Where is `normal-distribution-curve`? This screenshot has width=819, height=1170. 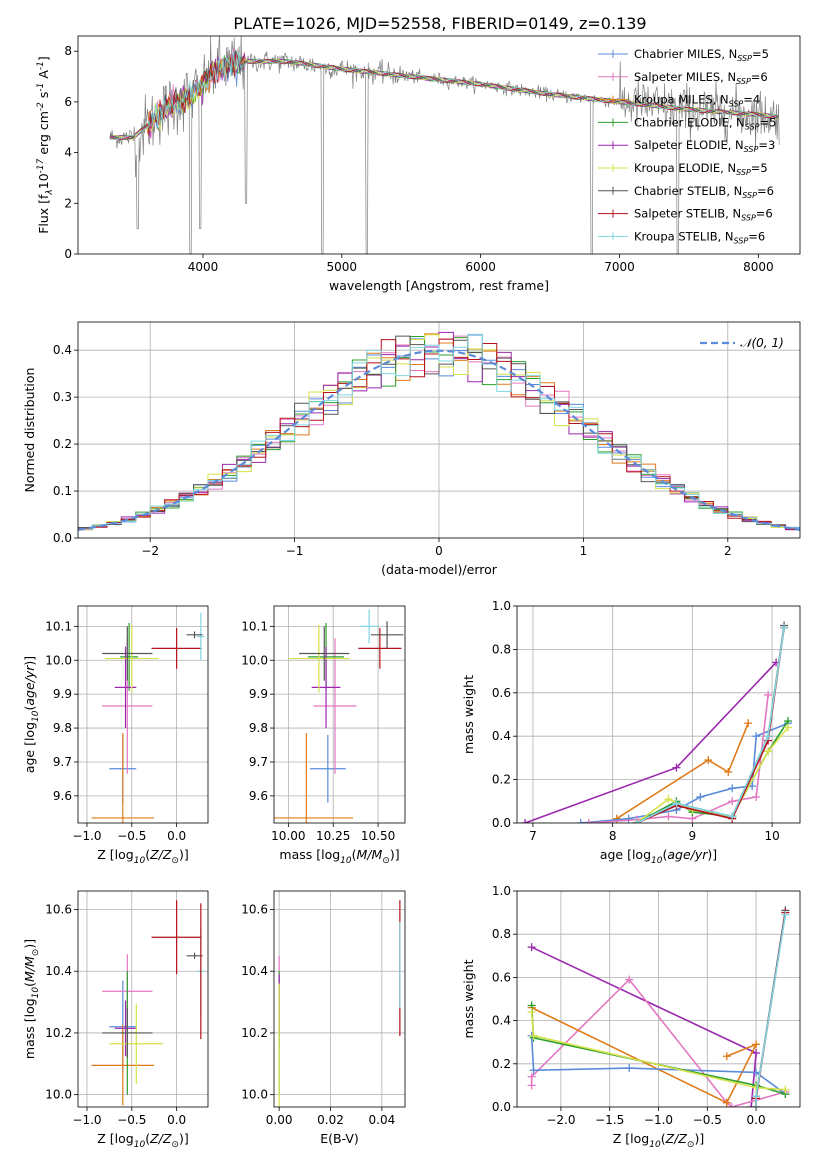 normal-distribution-curve is located at coordinates (439, 440).